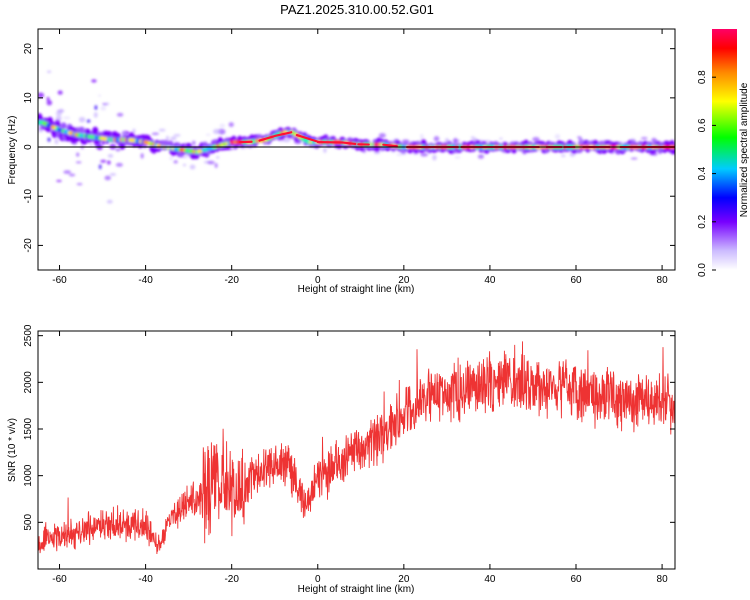 The image size is (750, 600). What do you see at coordinates (28, 382) in the screenshot?
I see `y-tick-label: 2000` at bounding box center [28, 382].